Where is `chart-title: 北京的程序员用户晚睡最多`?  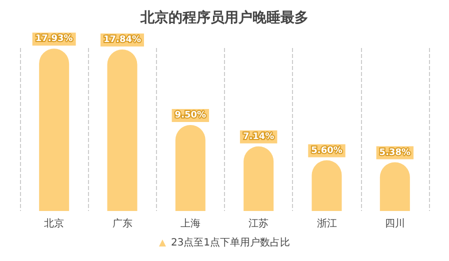 chart-title: 北京的程序员用户晚睡最多 is located at coordinates (224, 17).